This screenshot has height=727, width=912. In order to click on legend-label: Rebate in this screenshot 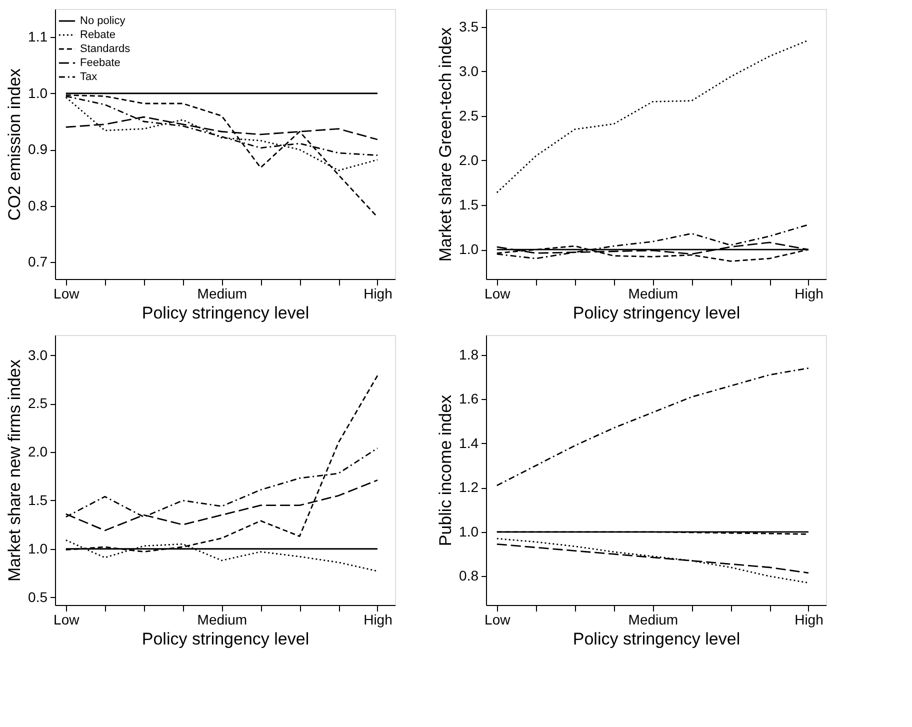, I will do `click(98, 35)`.